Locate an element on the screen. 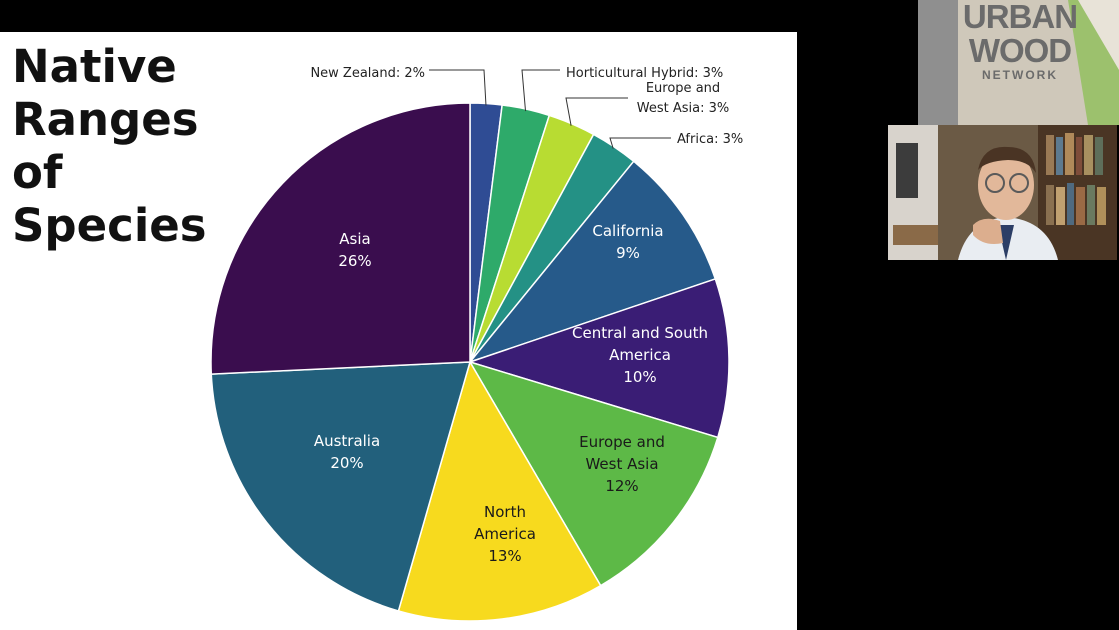 This screenshot has height=630, width=1119. slice-label-5-2: 10% is located at coordinates (639, 377).